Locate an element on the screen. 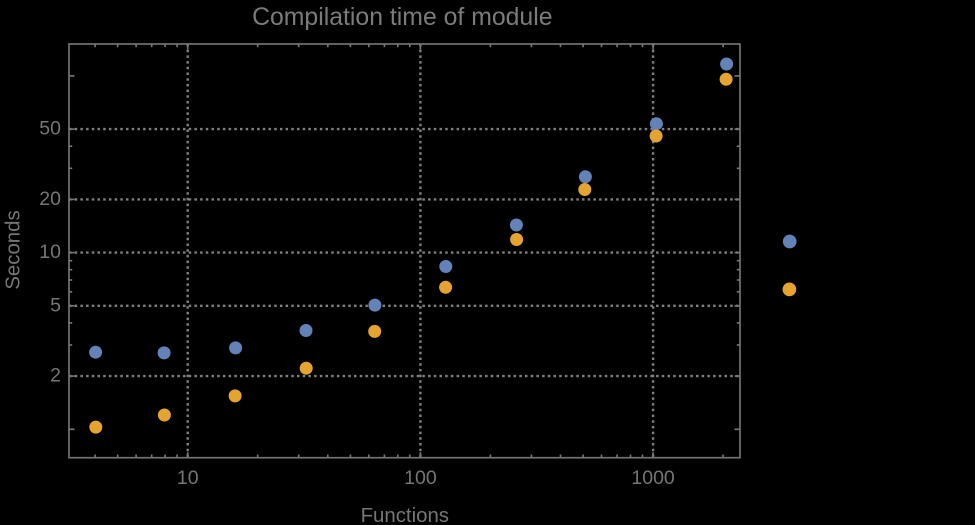 The width and height of the screenshot is (975, 525). svg-text: Seconds is located at coordinates (13, 249).